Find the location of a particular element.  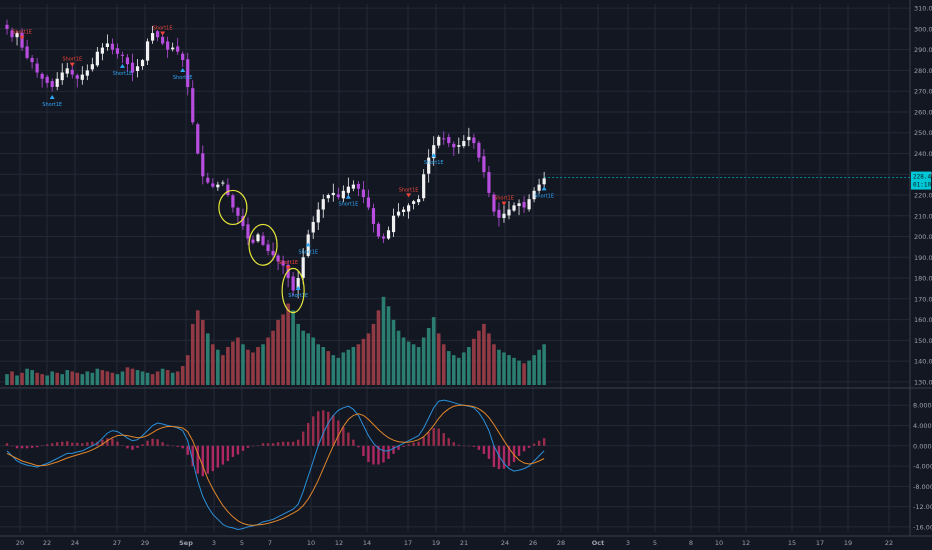

countdown-value: 01:10:23 is located at coordinates (922, 185).